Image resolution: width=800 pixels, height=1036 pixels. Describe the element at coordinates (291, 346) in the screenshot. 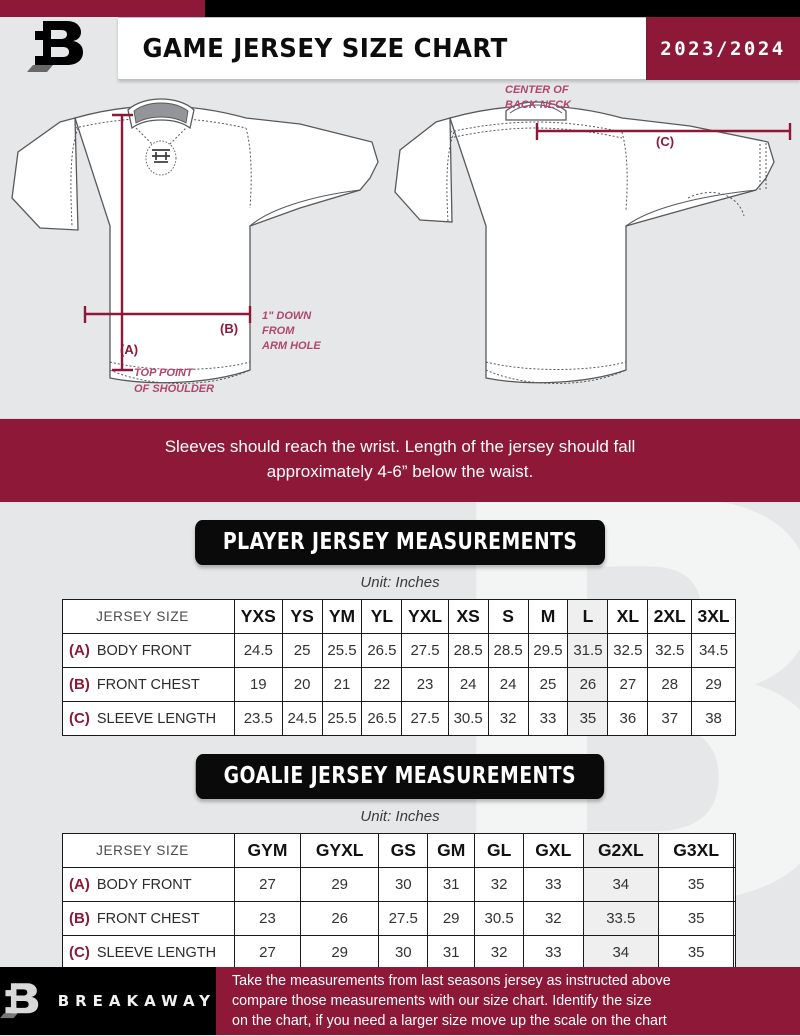

I see `front-note-b-line3: ARM HOLE` at that location.